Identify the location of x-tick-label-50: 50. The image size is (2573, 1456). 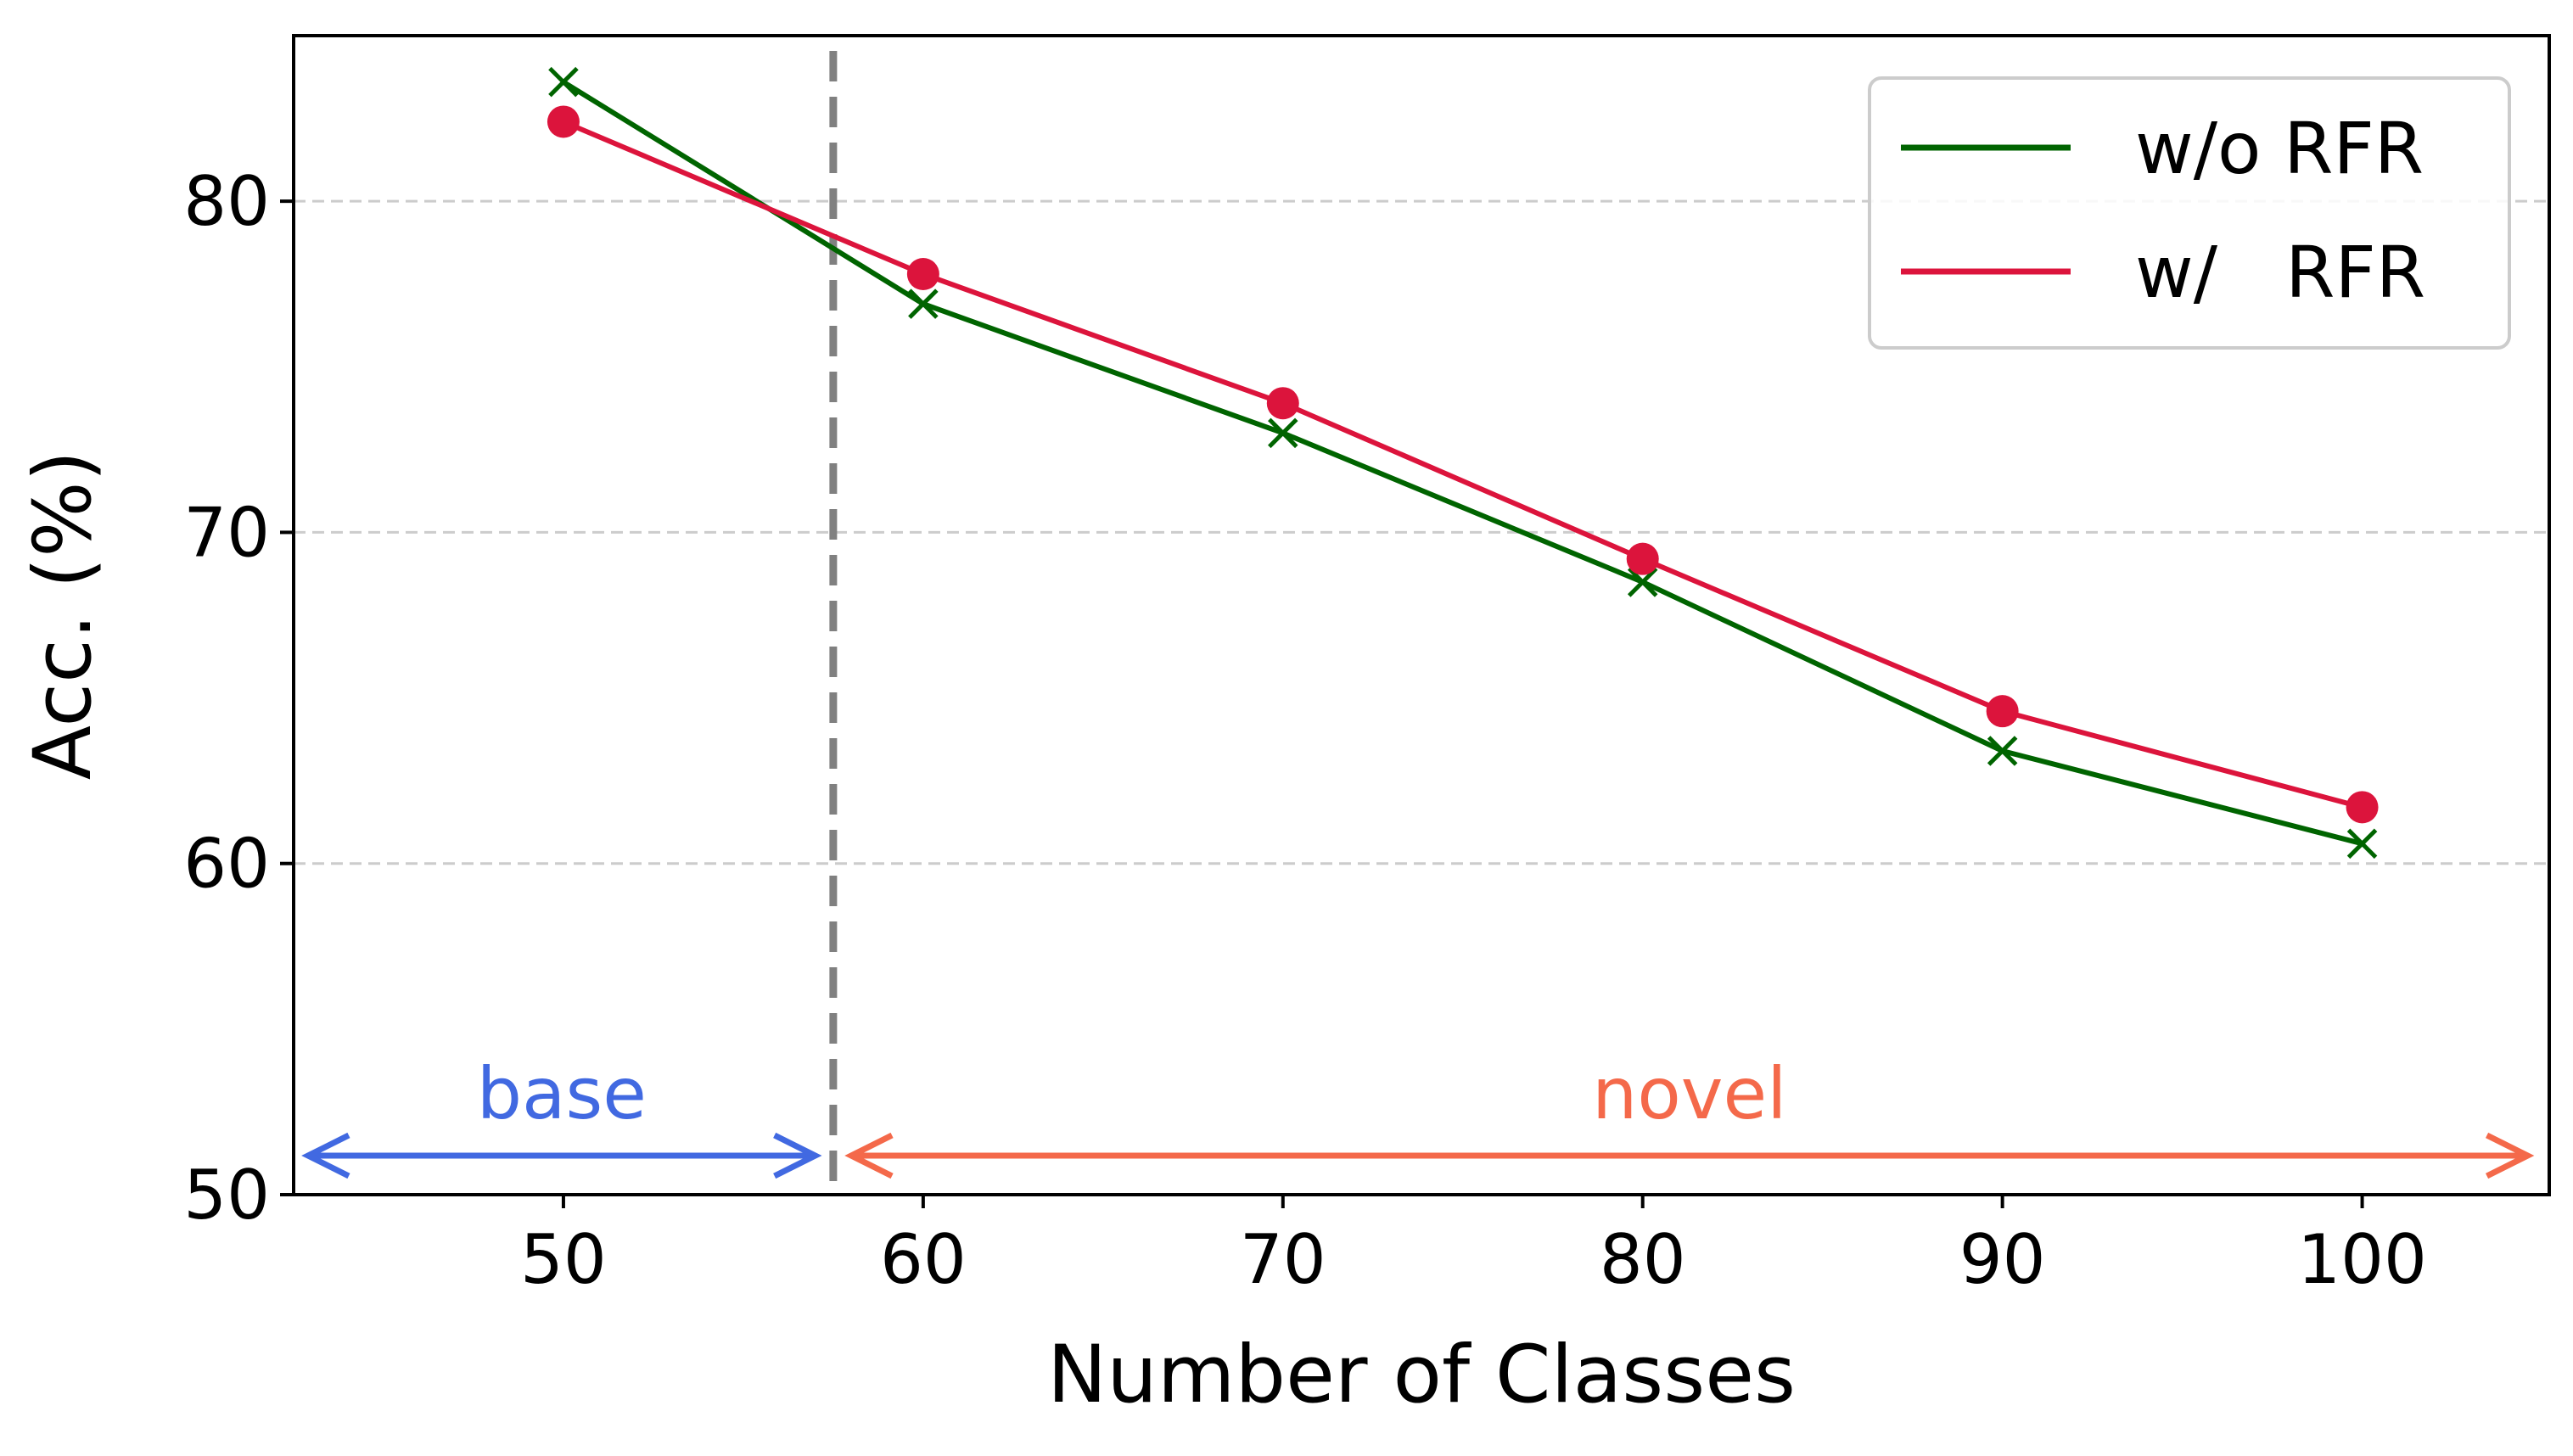
(563, 1259).